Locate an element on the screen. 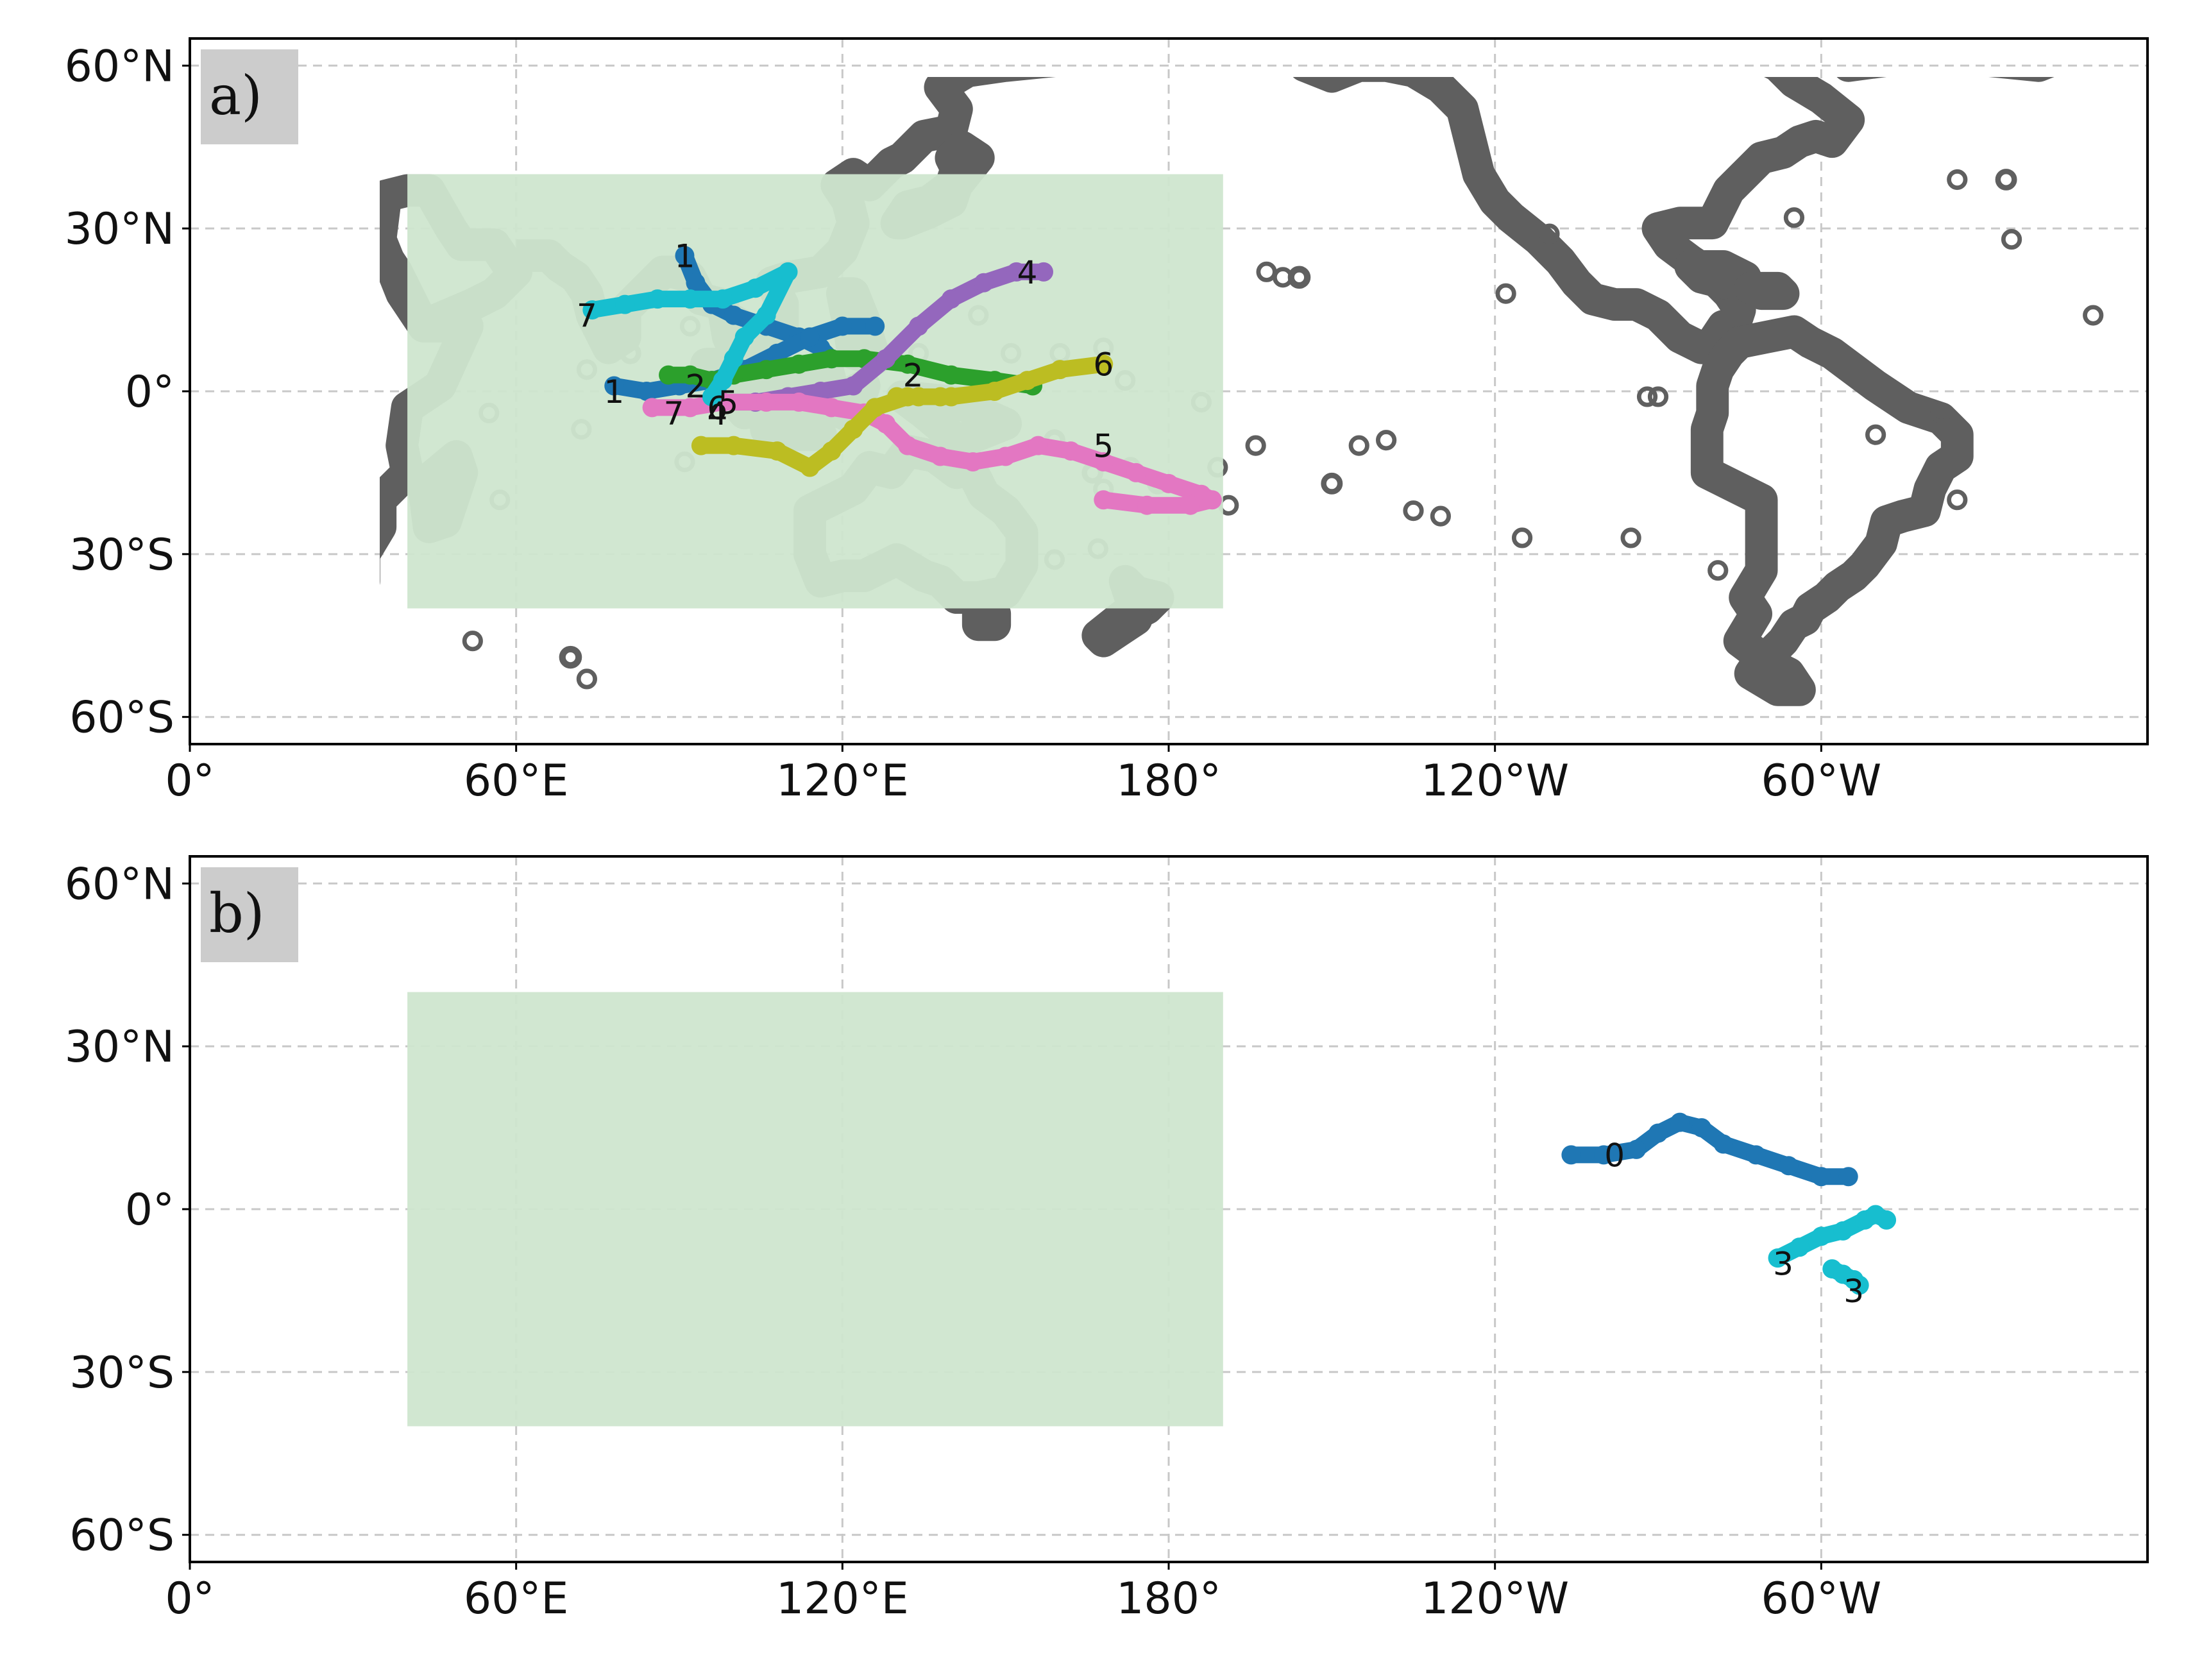  tracks is located at coordinates (902, 380).